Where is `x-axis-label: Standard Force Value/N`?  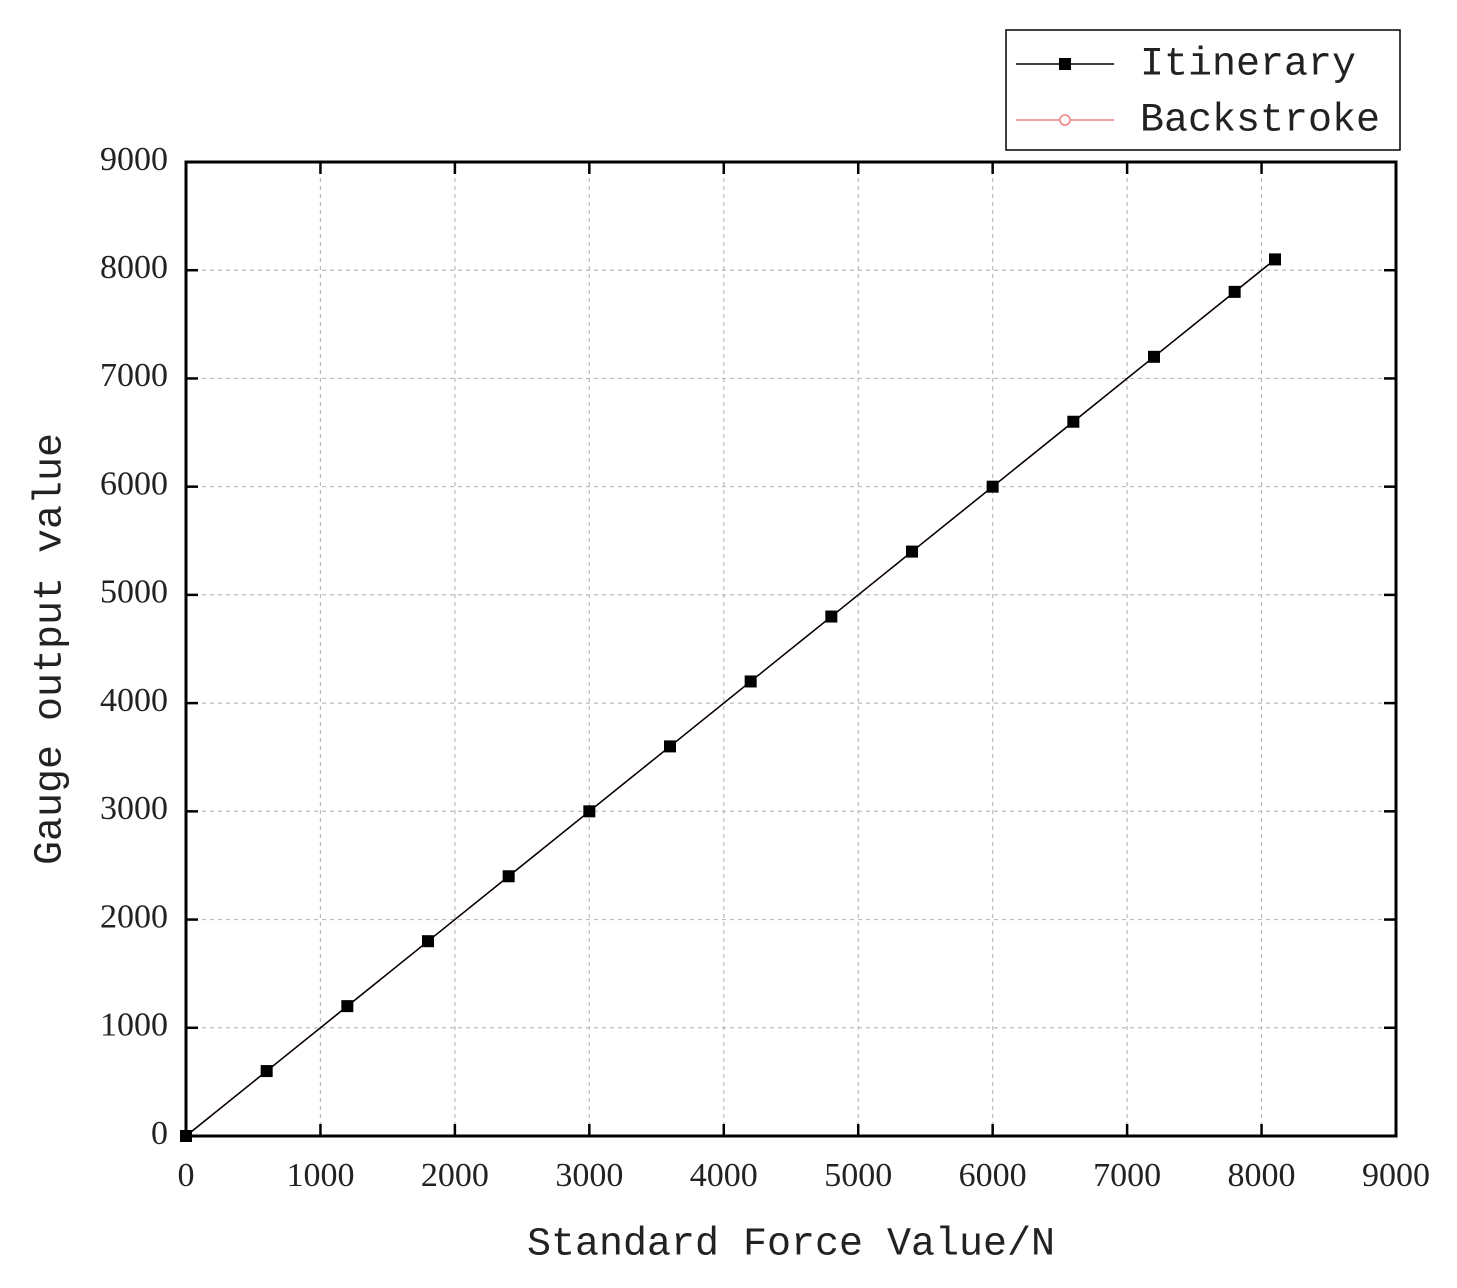
x-axis-label: Standard Force Value/N is located at coordinates (791, 1245).